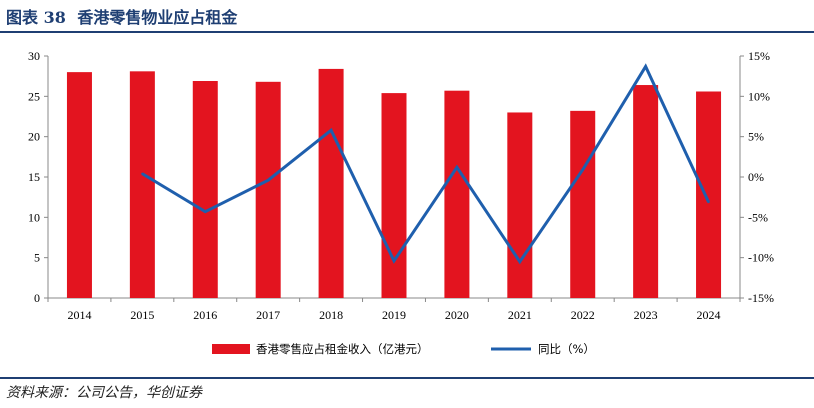 The width and height of the screenshot is (814, 408). Describe the element at coordinates (583, 315) in the screenshot. I see `x-tick-label: 2022` at that location.